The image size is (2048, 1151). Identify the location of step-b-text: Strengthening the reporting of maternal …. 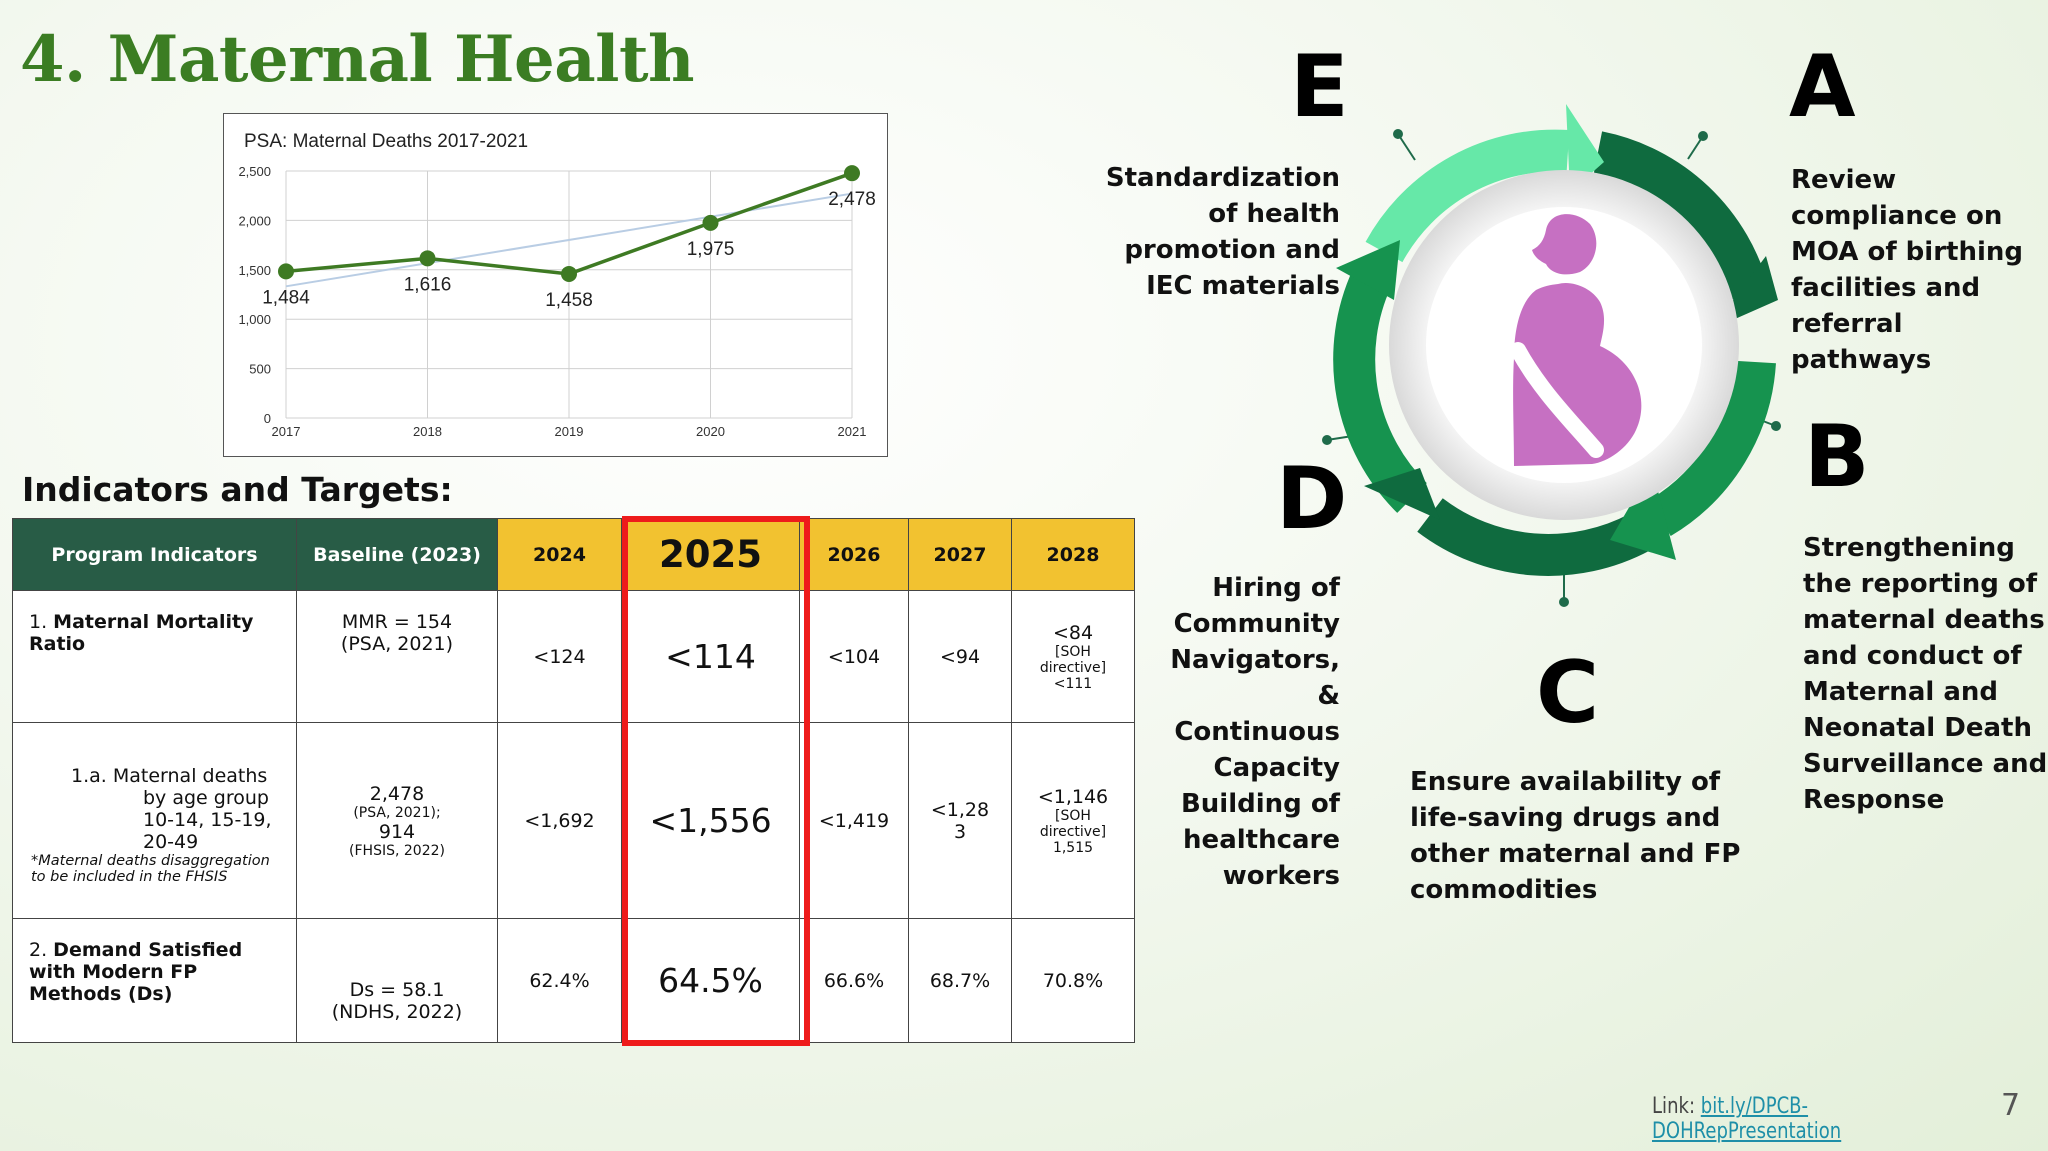
(1925, 674).